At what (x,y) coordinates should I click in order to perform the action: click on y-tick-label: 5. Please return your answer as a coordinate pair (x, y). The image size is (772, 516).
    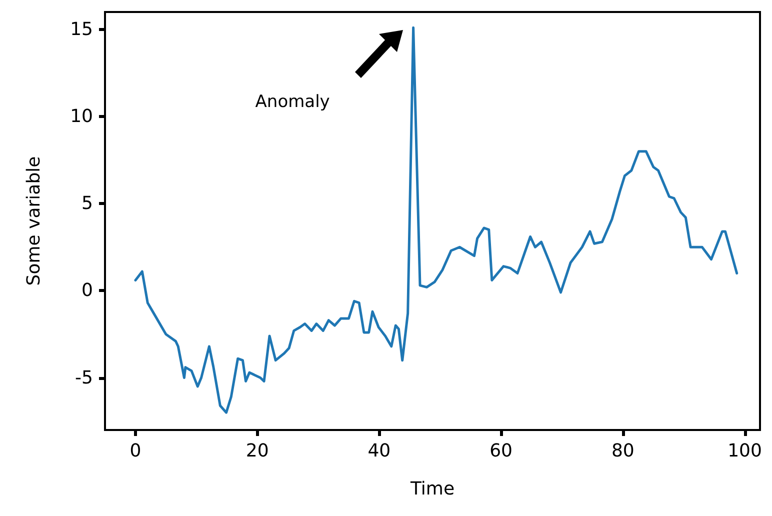
    Looking at the image, I should click on (87, 203).